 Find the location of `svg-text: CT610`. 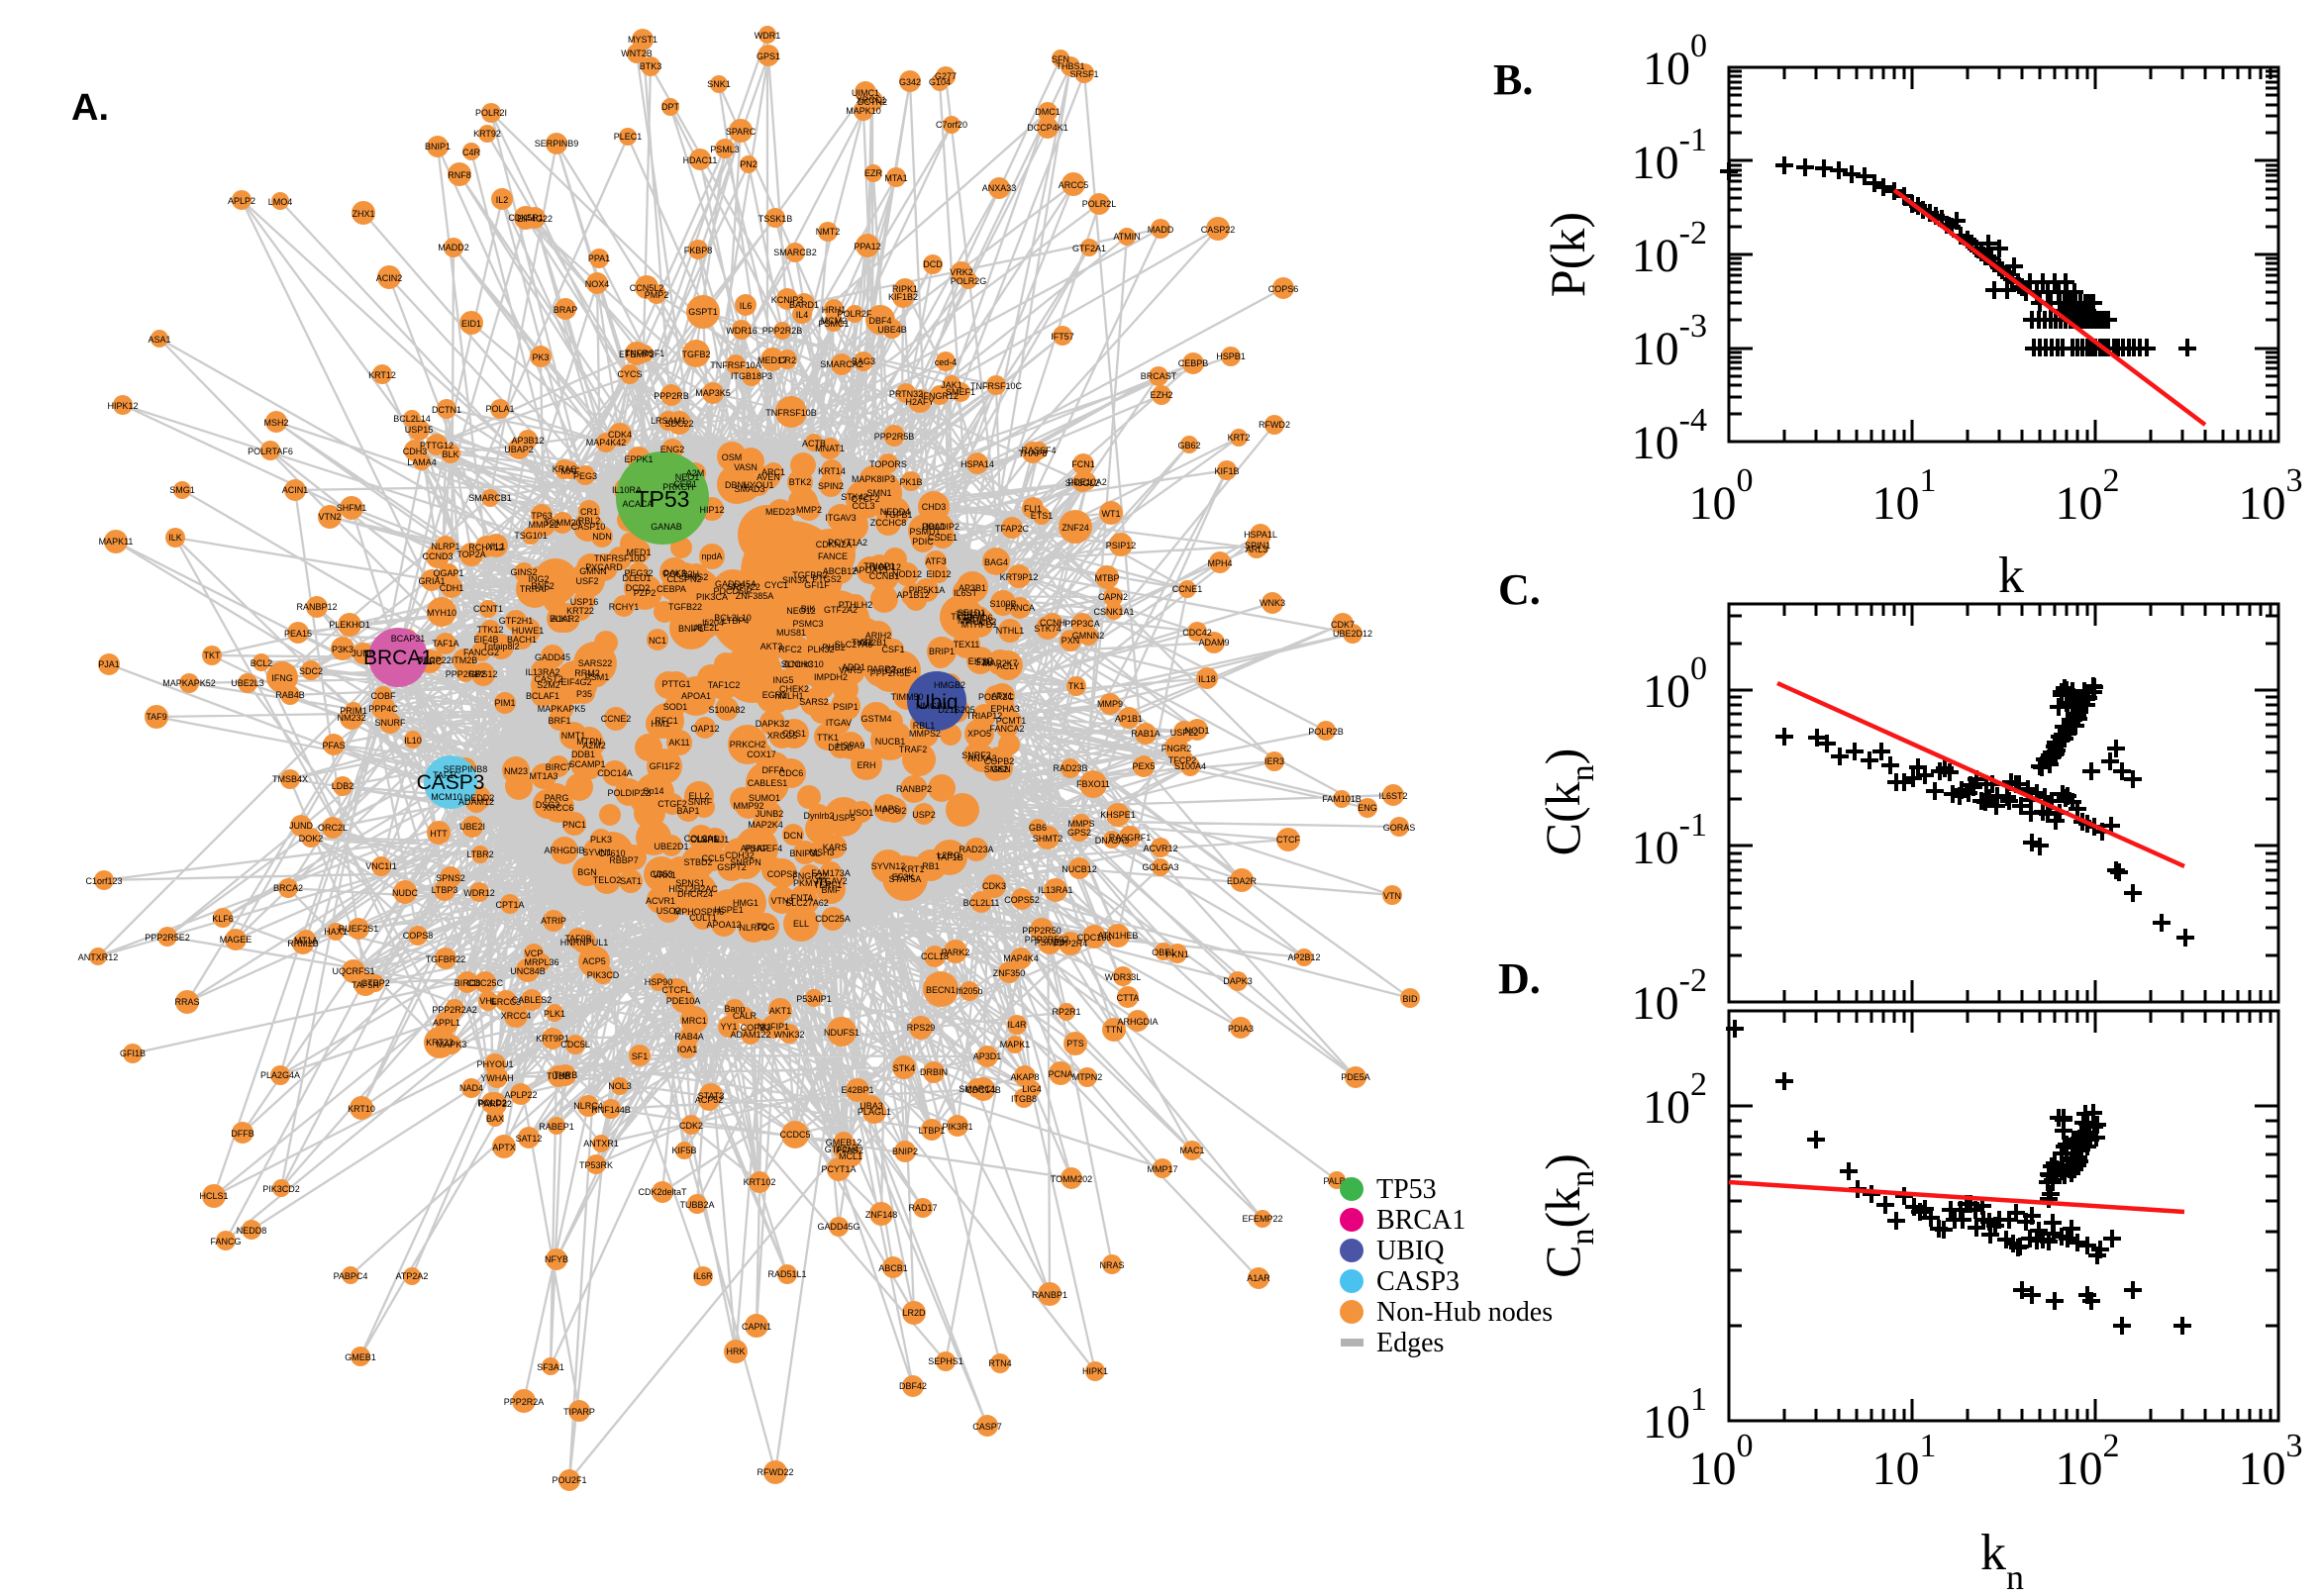

svg-text: CT610 is located at coordinates (612, 853).